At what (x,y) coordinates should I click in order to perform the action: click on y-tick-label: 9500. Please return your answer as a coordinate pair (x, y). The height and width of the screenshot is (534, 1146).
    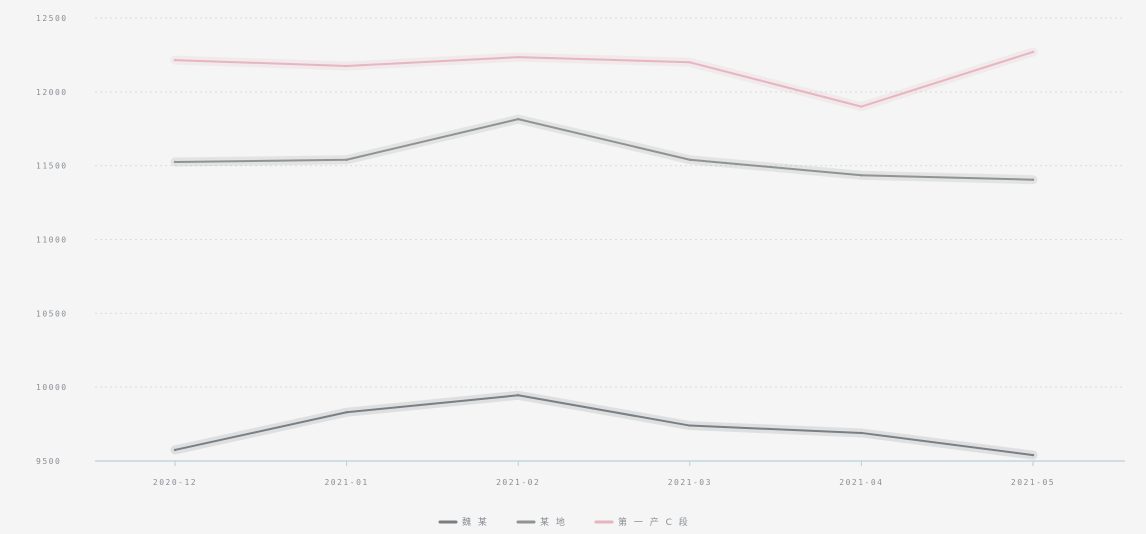
    Looking at the image, I should click on (48, 461).